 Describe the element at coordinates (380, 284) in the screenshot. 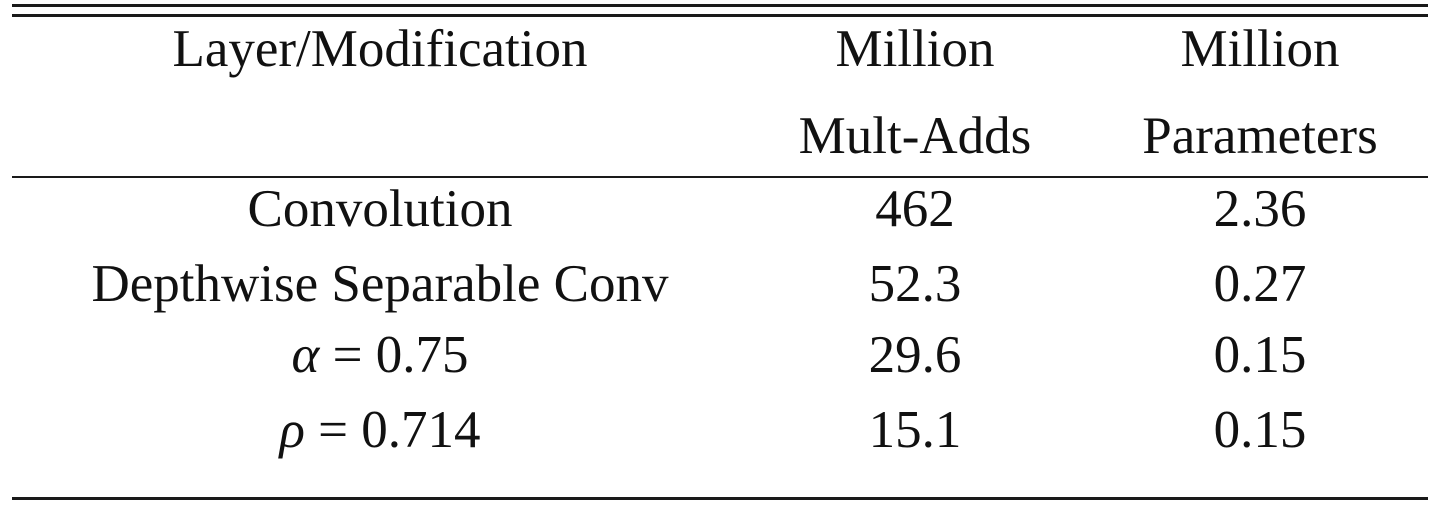

I see `row-label: Depthwise Separable Conv` at that location.